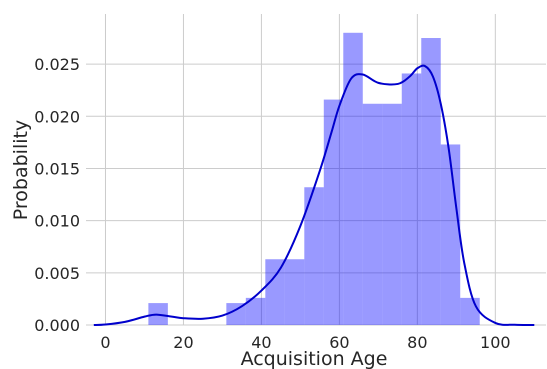 Image resolution: width=547 pixels, height=369 pixels. Describe the element at coordinates (57, 116) in the screenshot. I see `y-tick-label: 0.020` at that location.